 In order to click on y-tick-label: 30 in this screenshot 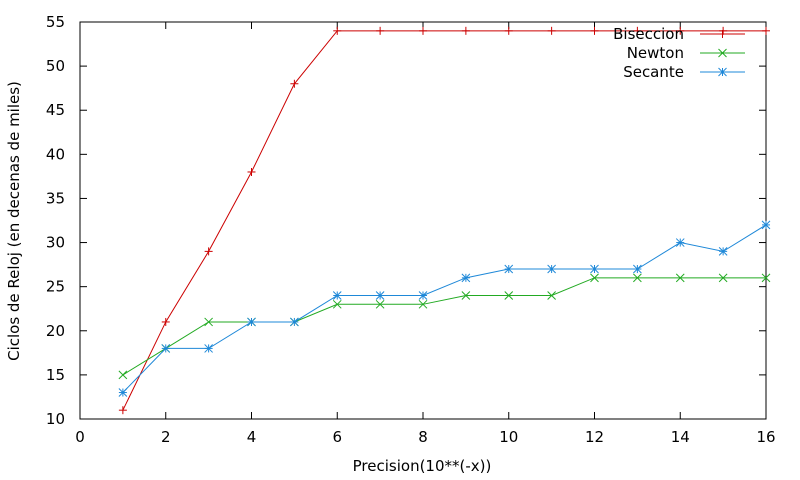, I will do `click(55, 243)`.